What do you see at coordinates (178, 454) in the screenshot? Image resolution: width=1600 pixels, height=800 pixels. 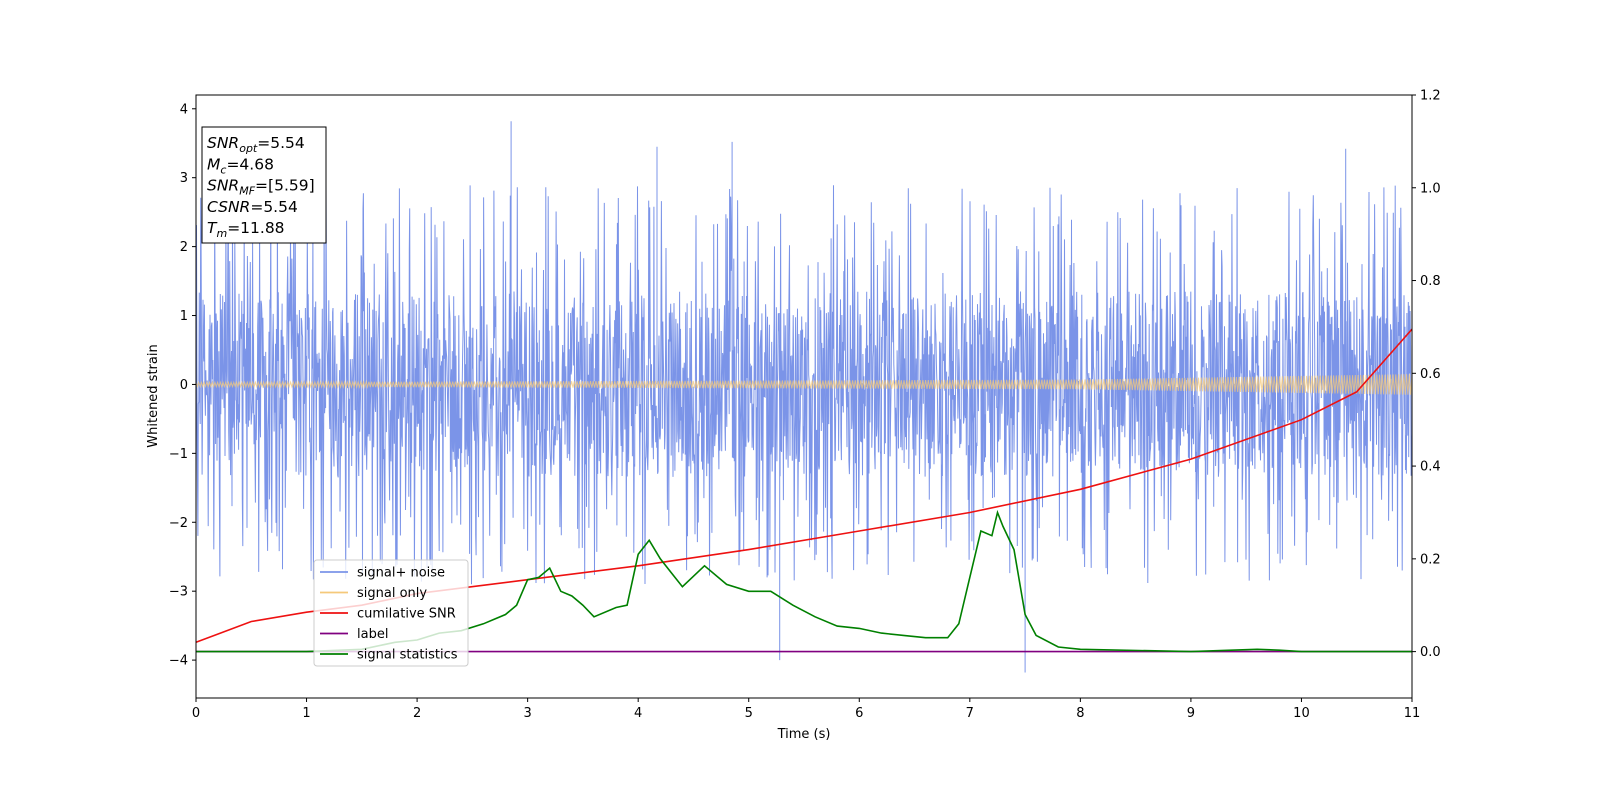 I see `y-tick-label: −1` at bounding box center [178, 454].